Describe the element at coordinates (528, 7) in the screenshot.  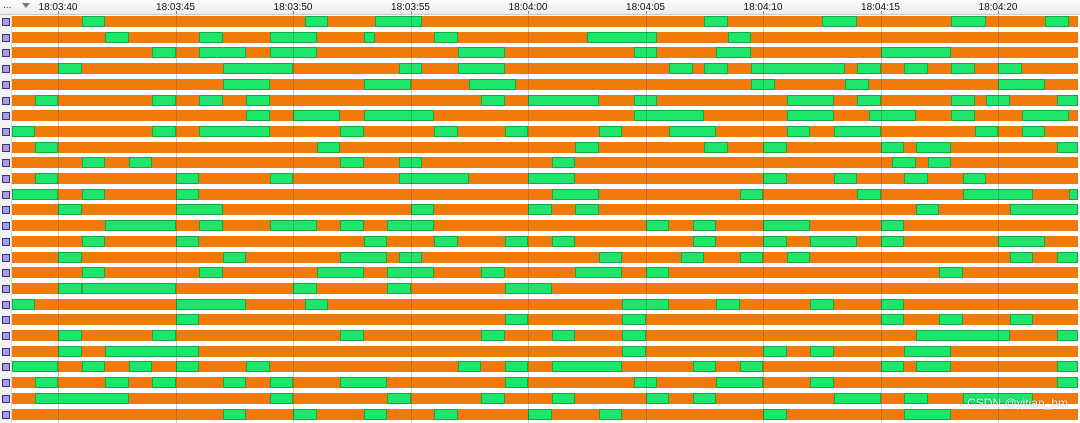
I see `tick-label: 18:04:00` at that location.